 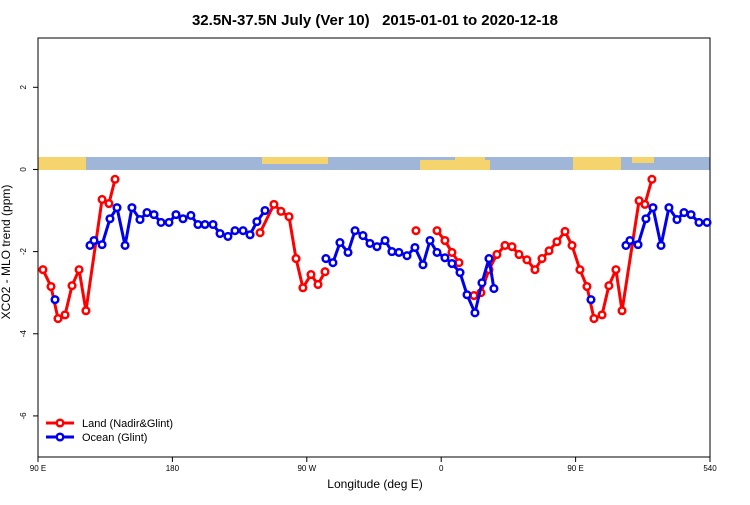 I want to click on legend-label: Land (Nadir&Glint), so click(x=127, y=424).